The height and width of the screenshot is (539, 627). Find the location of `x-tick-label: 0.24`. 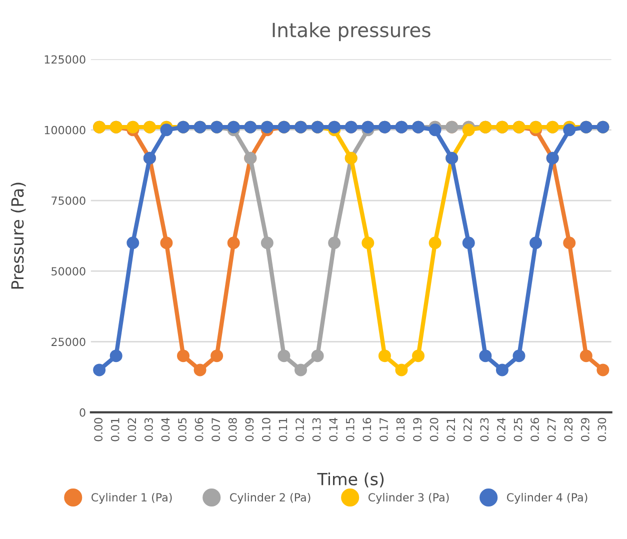

x-tick-label: 0.24 is located at coordinates (501, 430).